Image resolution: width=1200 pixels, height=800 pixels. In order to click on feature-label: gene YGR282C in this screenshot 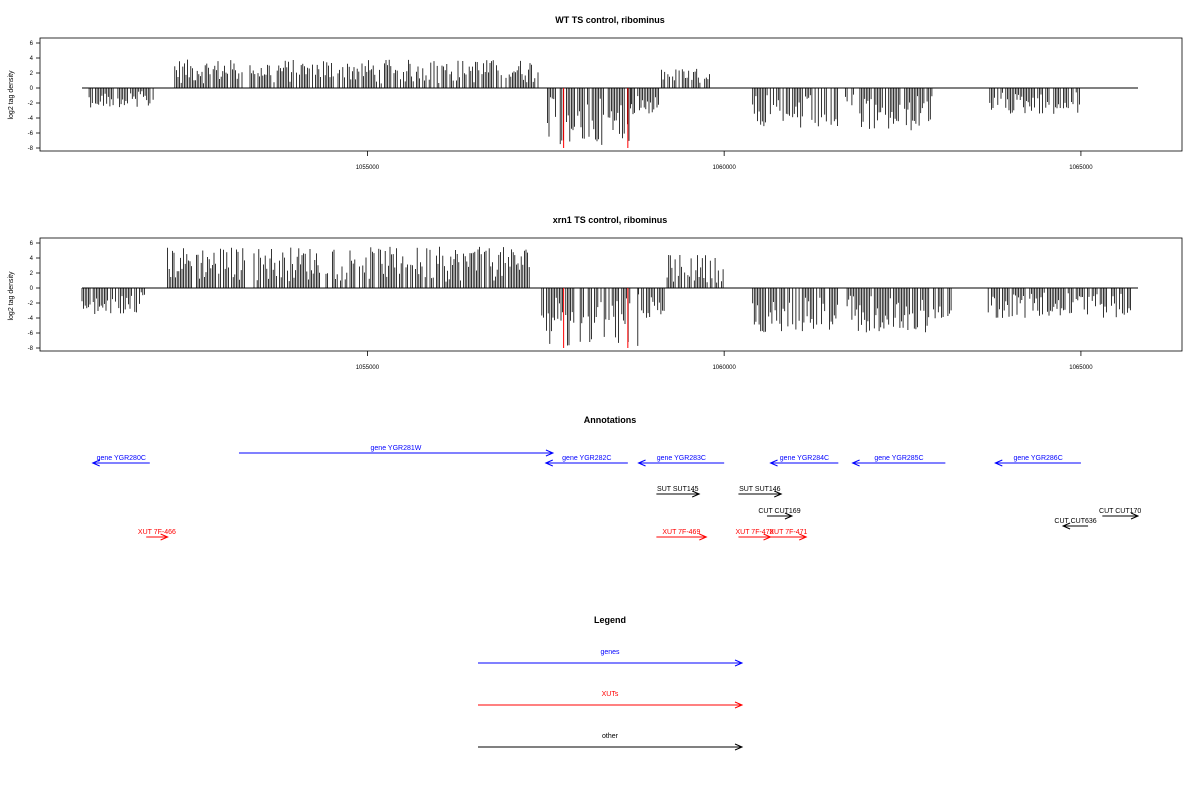, I will do `click(586, 458)`.